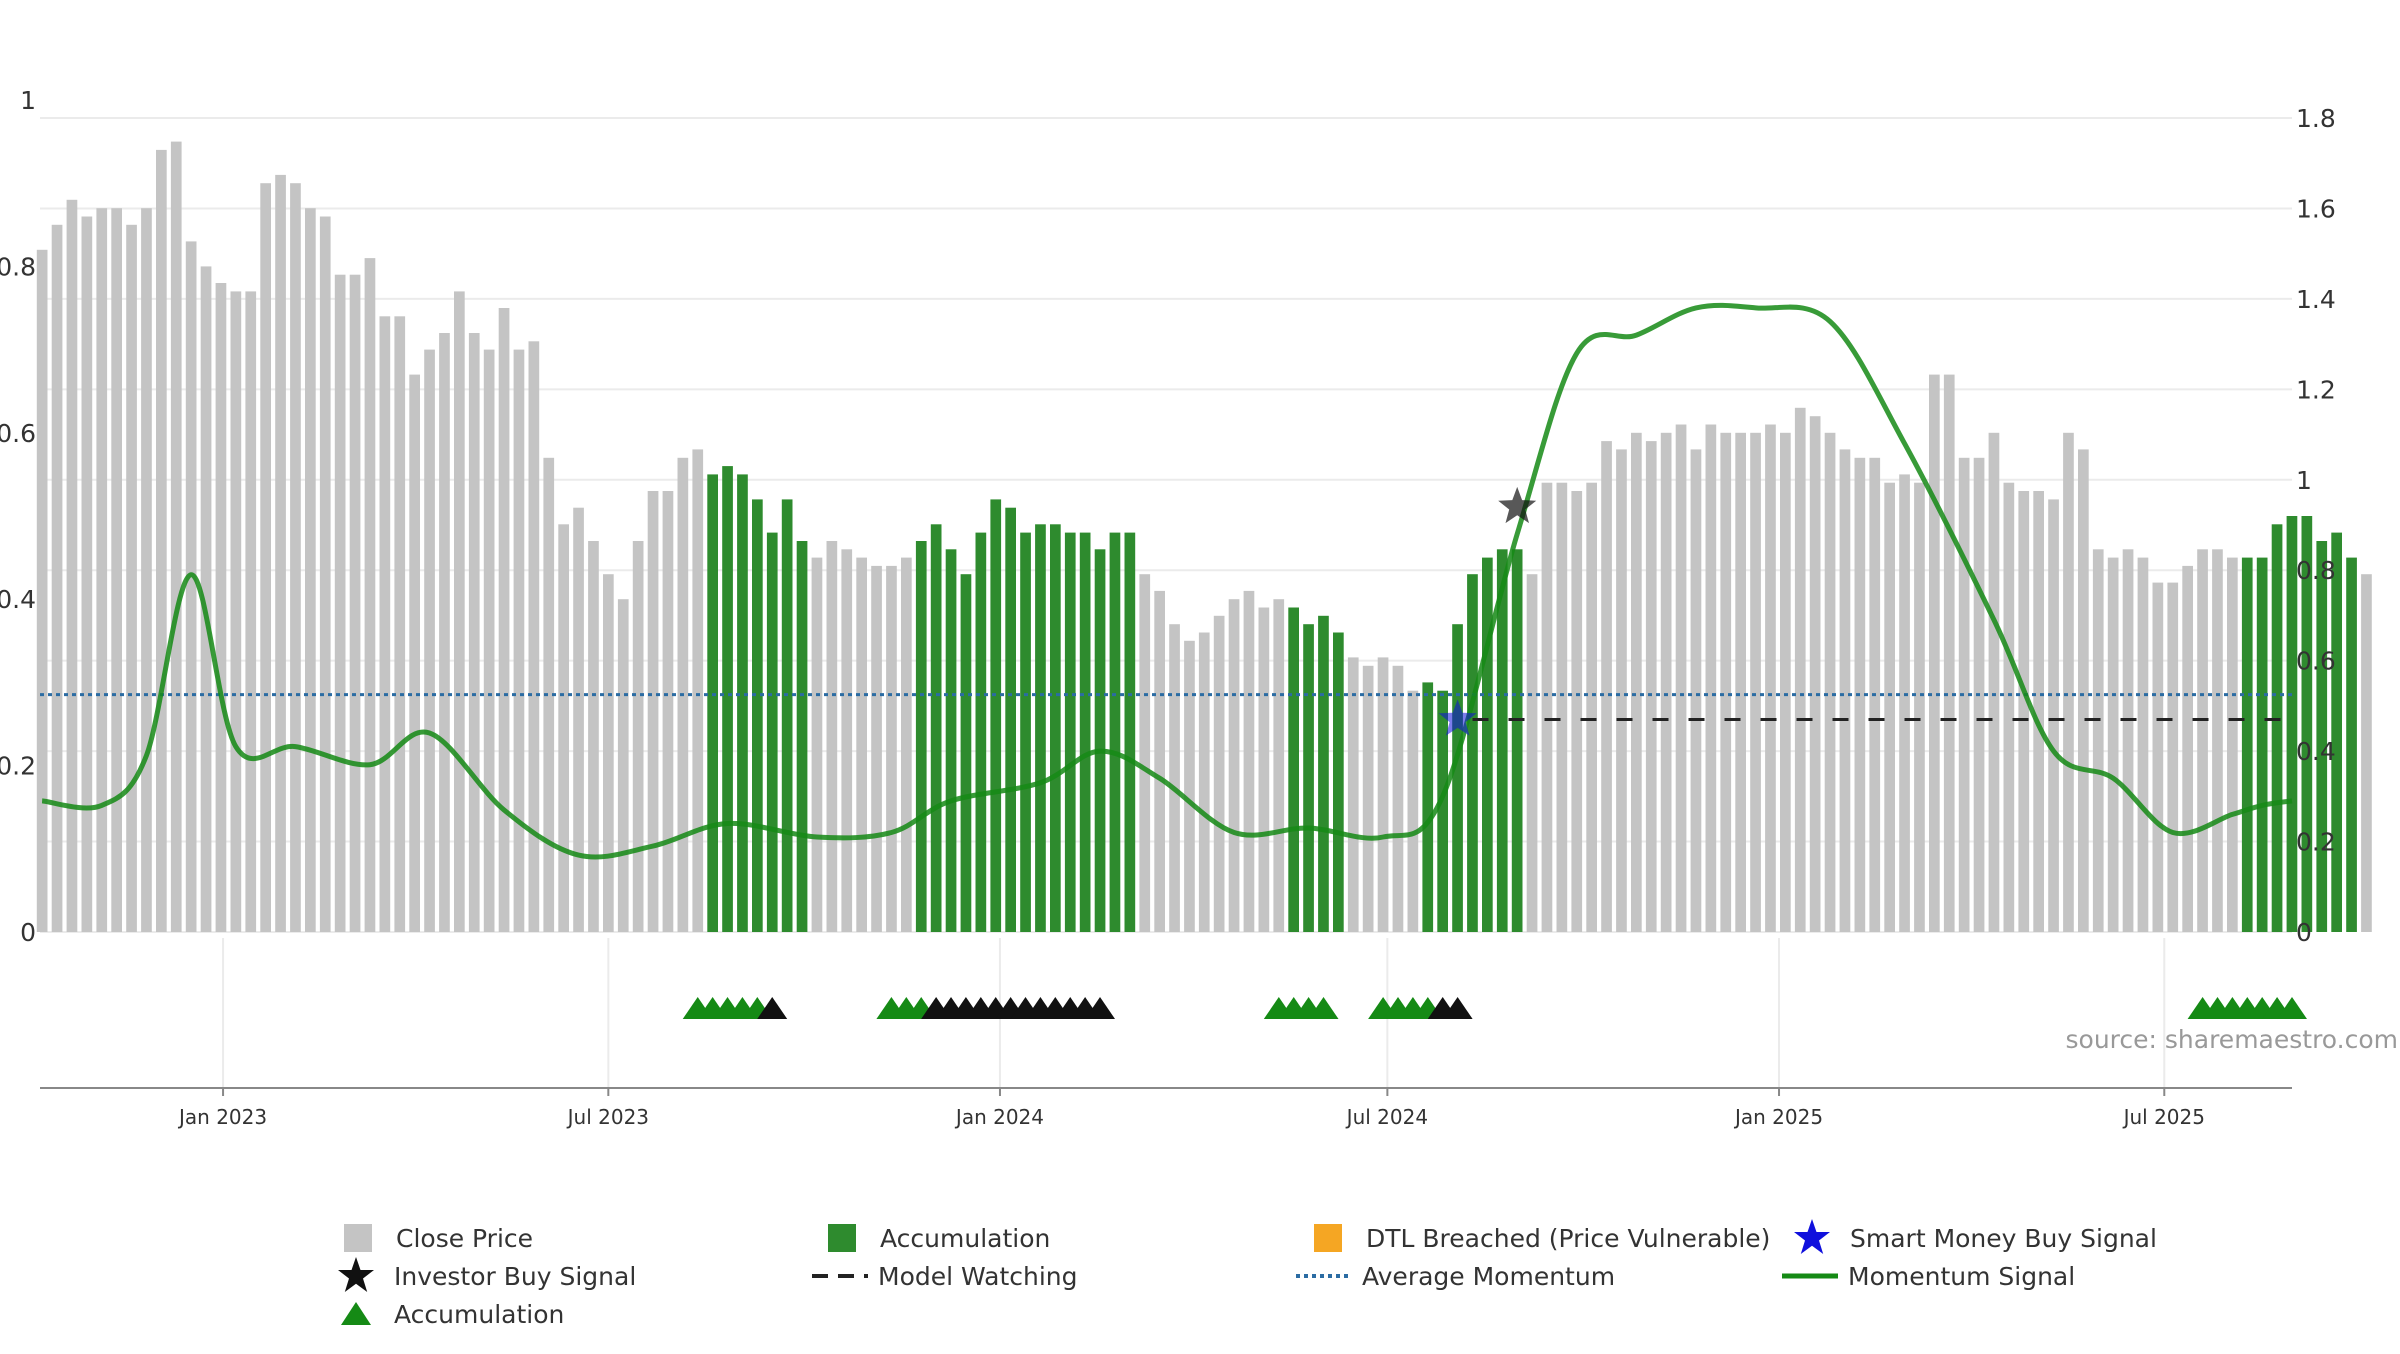  I want to click on accumulation-marker, so click(2292, 1008).